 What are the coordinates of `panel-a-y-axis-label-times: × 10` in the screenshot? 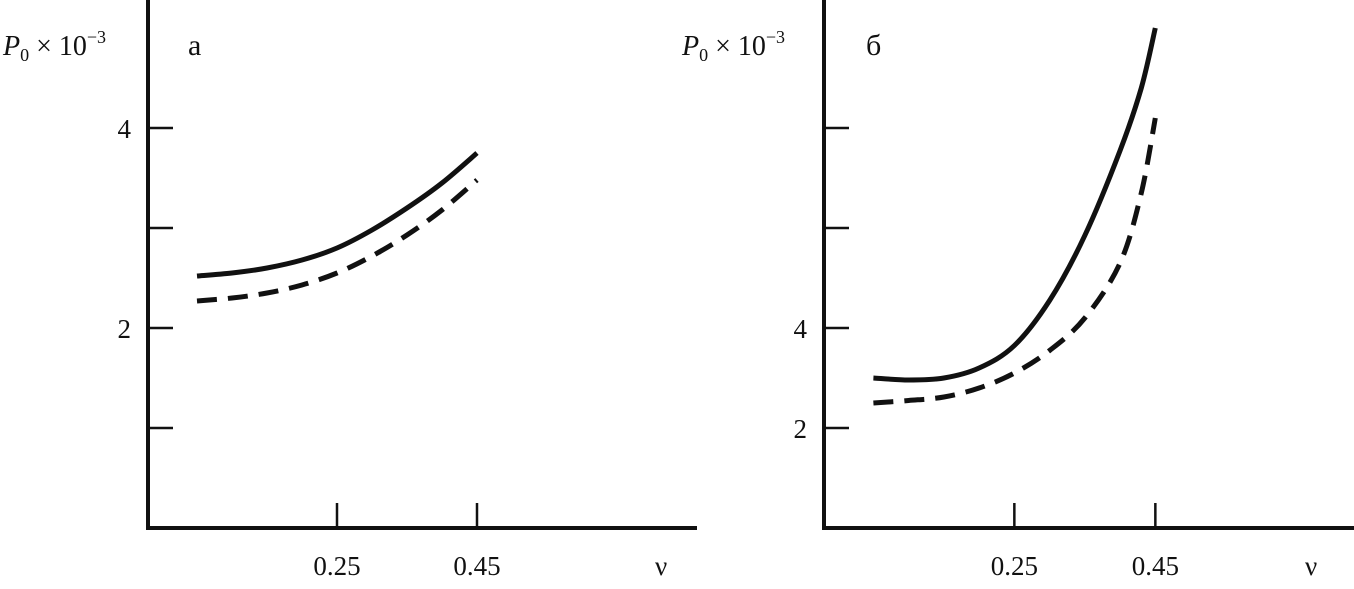 It's located at (58, 46).